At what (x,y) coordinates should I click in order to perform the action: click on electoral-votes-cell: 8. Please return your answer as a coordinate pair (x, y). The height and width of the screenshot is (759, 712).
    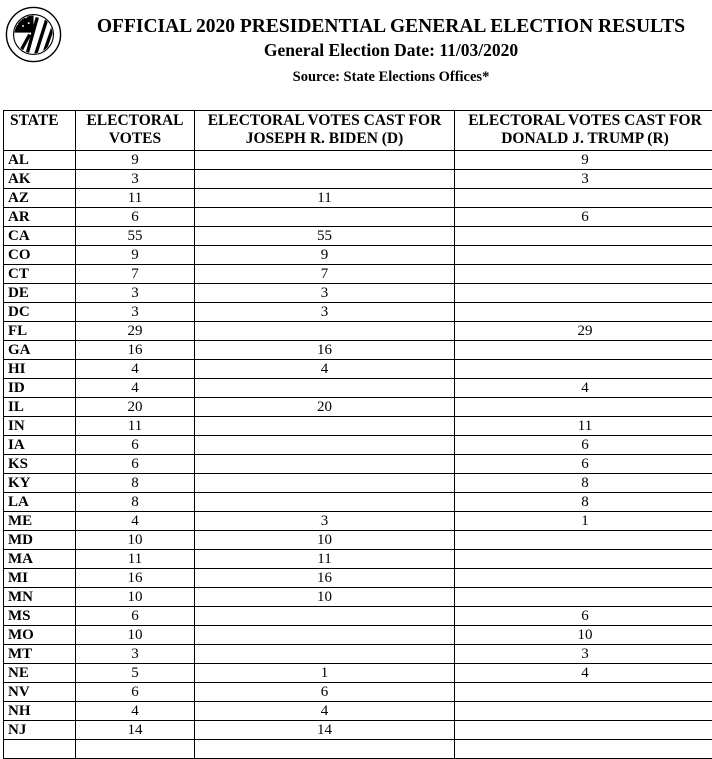
    Looking at the image, I should click on (135, 483).